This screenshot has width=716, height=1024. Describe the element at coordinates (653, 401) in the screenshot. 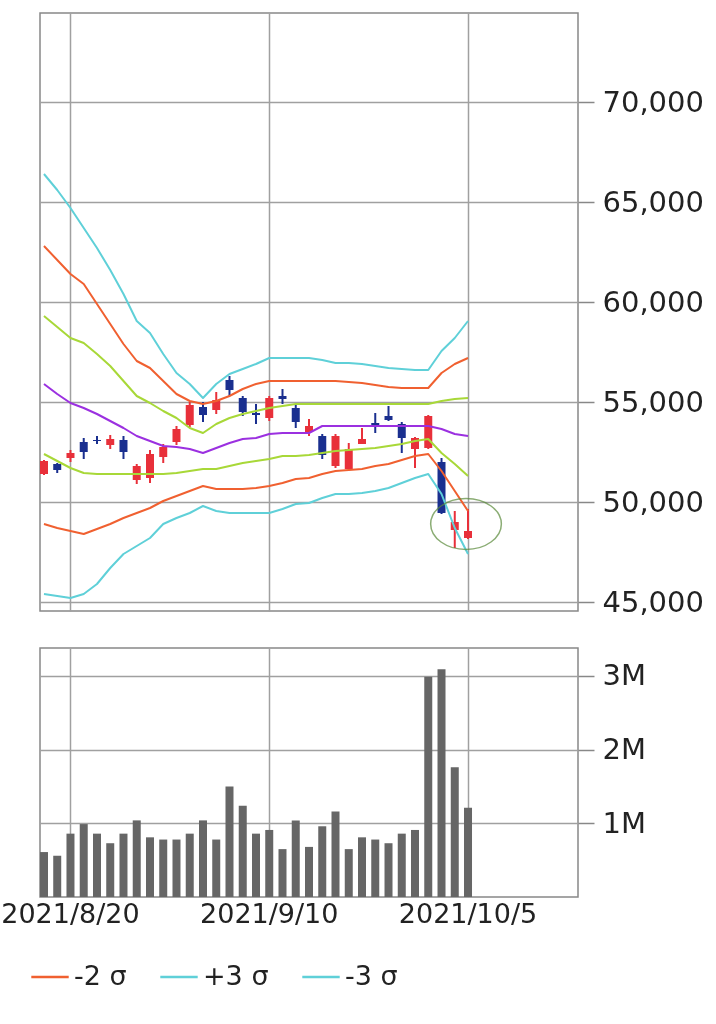

I see `y-tick-label: 55,000` at that location.